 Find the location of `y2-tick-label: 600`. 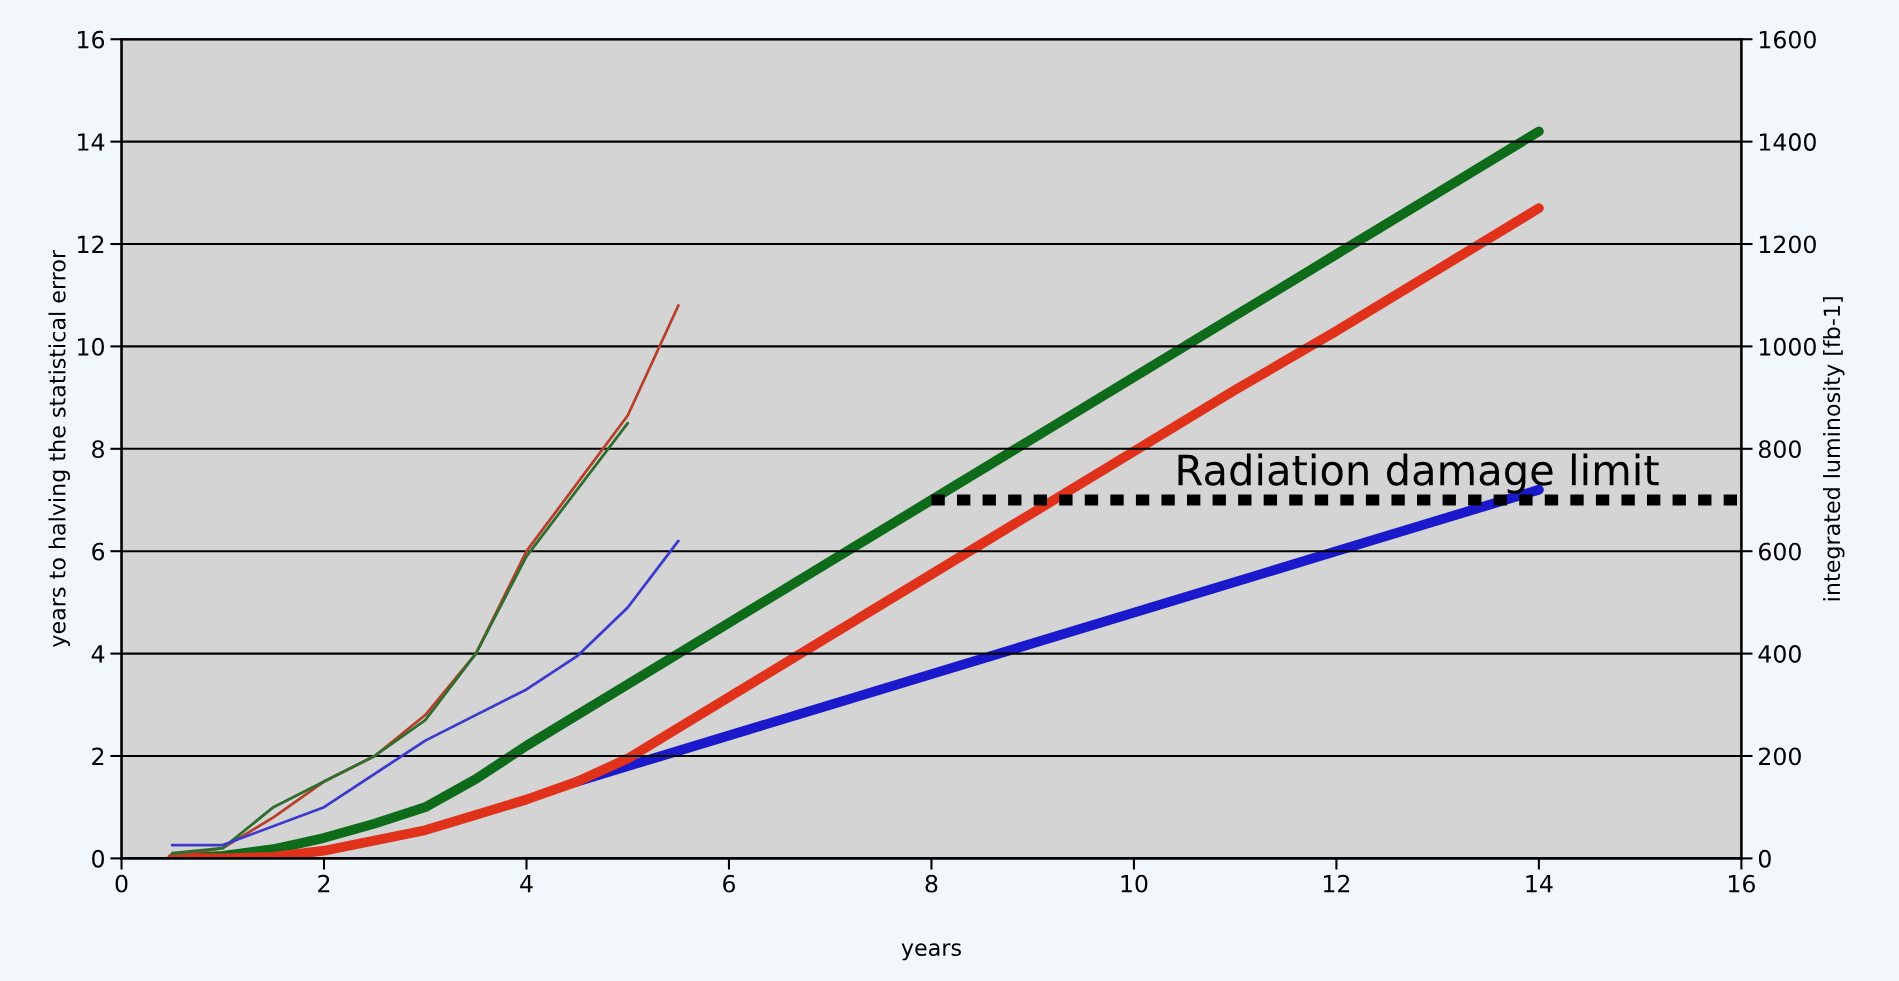

y2-tick-label: 600 is located at coordinates (1780, 551).